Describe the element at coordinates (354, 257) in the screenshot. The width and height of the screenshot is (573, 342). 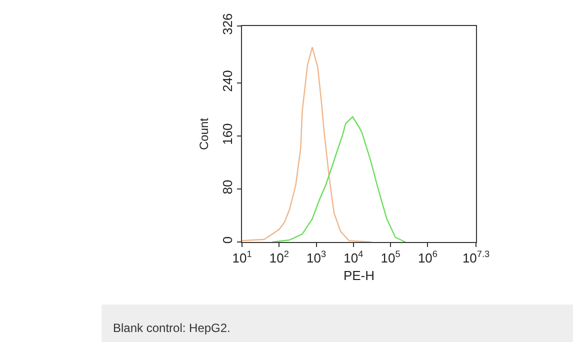
I see `x-tick-label: 10$^{4}$` at that location.